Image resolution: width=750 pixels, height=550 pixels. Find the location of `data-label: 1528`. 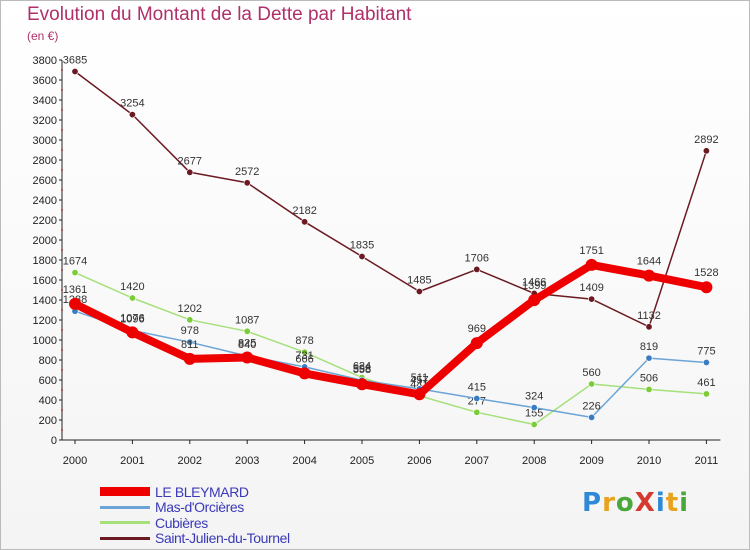

data-label: 1528 is located at coordinates (706, 273).